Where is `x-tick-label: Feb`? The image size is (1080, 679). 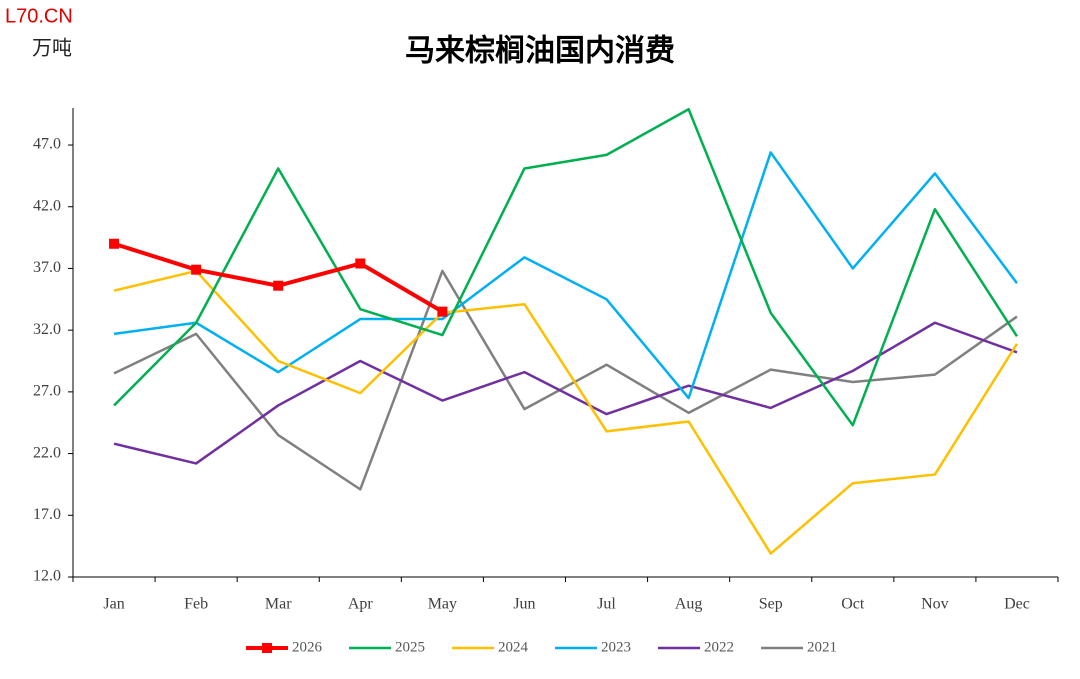
x-tick-label: Feb is located at coordinates (196, 604).